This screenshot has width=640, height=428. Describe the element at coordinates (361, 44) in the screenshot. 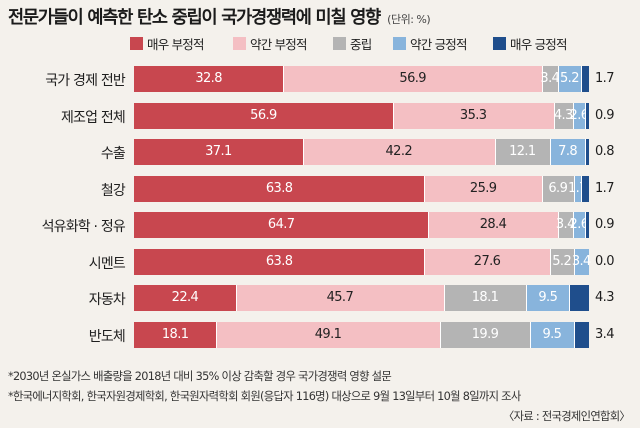

I see `legend-label: 중립` at that location.